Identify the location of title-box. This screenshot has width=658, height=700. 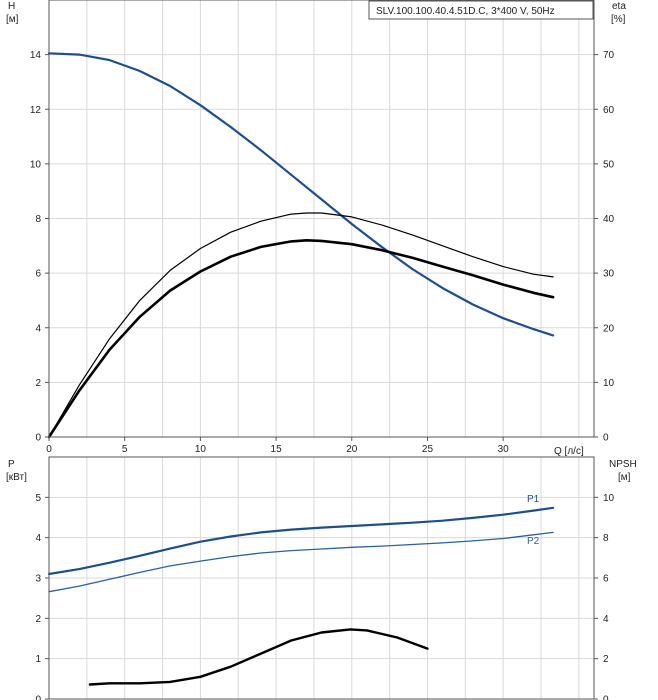
(481, 10).